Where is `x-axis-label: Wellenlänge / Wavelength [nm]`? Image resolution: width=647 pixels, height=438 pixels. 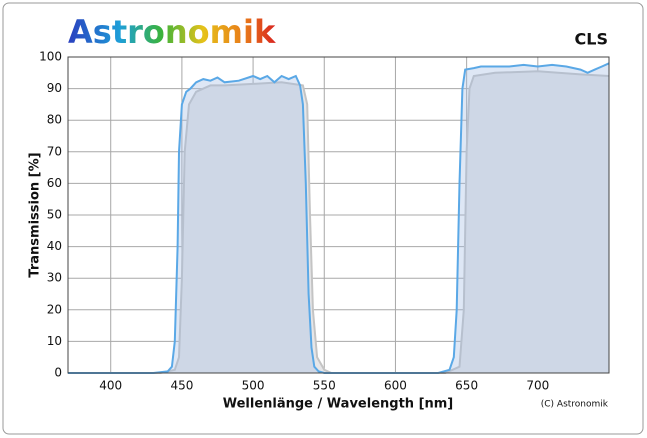 x-axis-label: Wellenlänge / Wavelength [nm] is located at coordinates (338, 404).